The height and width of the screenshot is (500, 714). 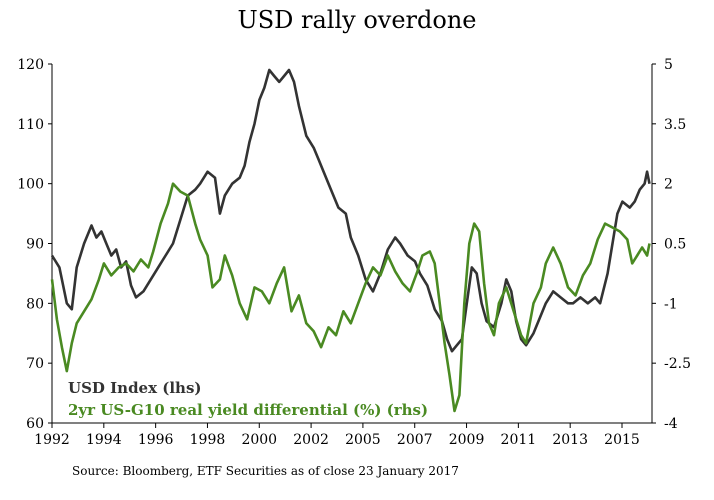 What do you see at coordinates (671, 424) in the screenshot?
I see `right-tick-label: -4` at bounding box center [671, 424].